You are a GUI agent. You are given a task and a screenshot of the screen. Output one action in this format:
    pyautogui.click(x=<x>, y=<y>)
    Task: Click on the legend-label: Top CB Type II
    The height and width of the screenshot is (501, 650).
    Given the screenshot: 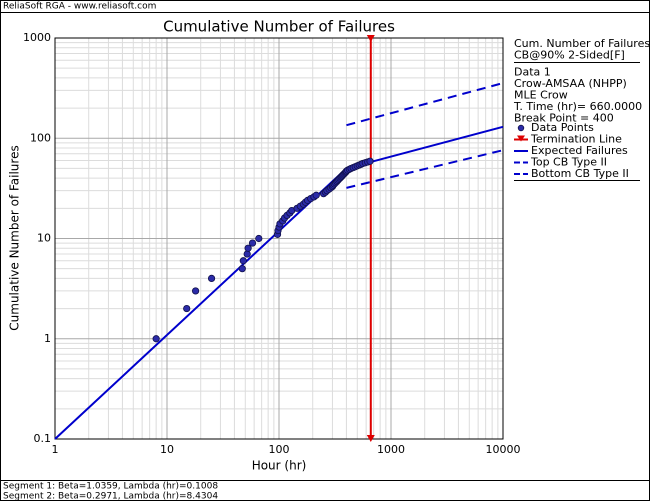 What is the action you would take?
    pyautogui.click(x=568, y=162)
    